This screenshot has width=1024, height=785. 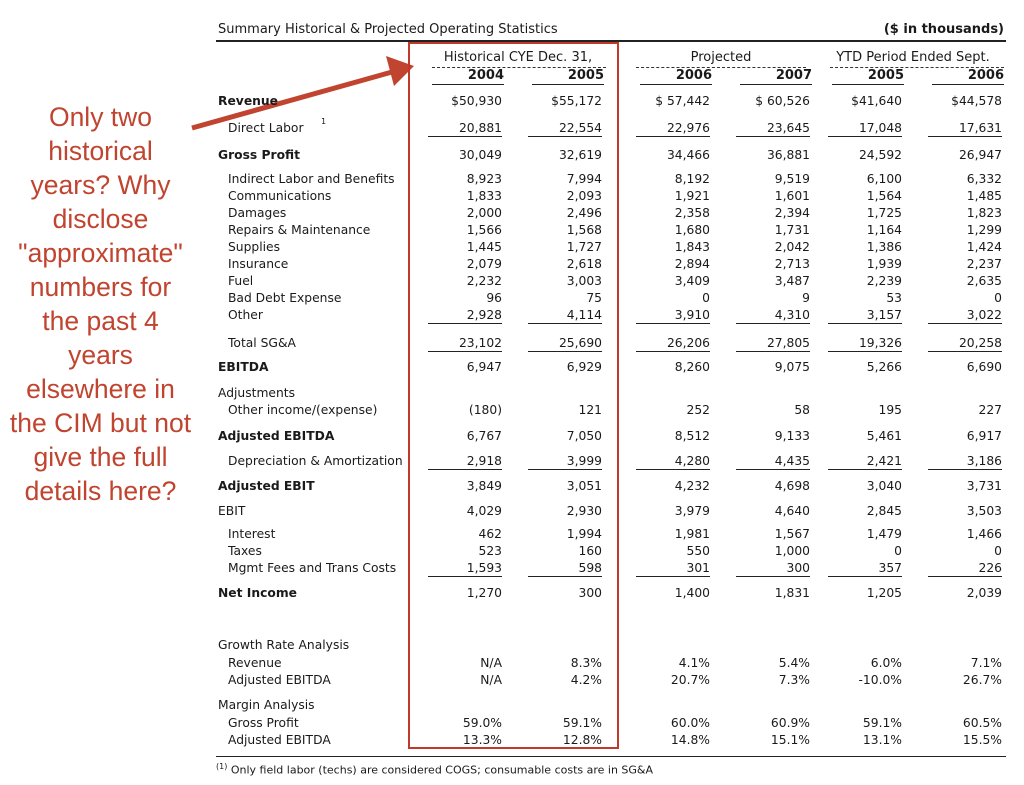 What do you see at coordinates (480, 155) in the screenshot?
I see `cell-value: 30,049` at bounding box center [480, 155].